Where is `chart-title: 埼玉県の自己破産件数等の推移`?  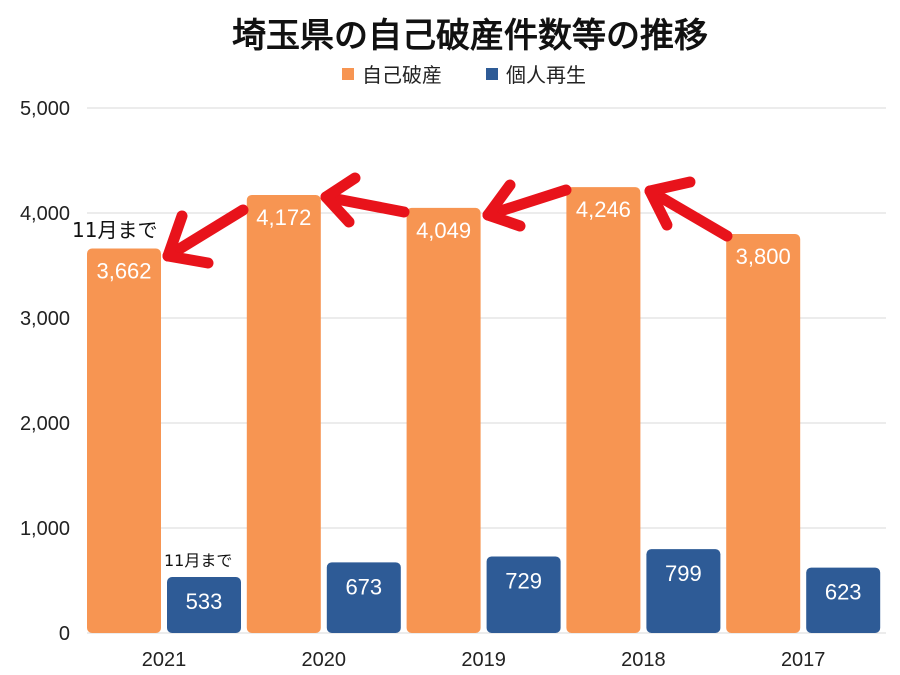 chart-title: 埼玉県の自己破産件数等の推移 is located at coordinates (470, 36).